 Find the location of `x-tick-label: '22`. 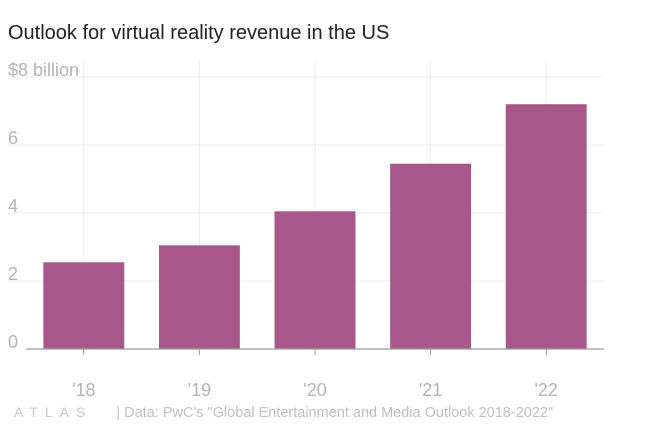

x-tick-label: '22 is located at coordinates (545, 390).